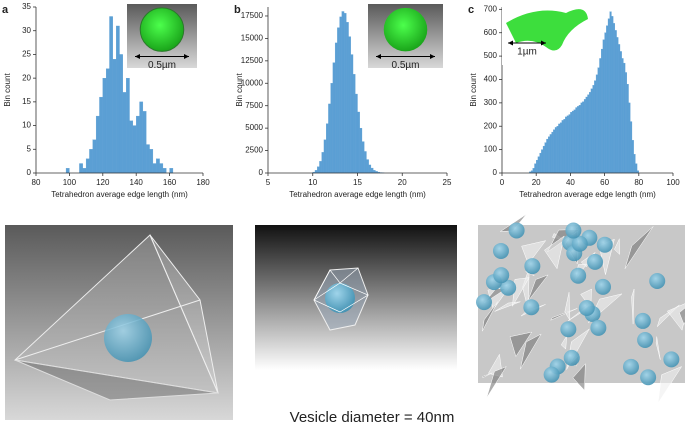 The width and height of the screenshot is (685, 433). Describe the element at coordinates (491, 102) in the screenshot. I see `y-tick-label: 300` at that location.